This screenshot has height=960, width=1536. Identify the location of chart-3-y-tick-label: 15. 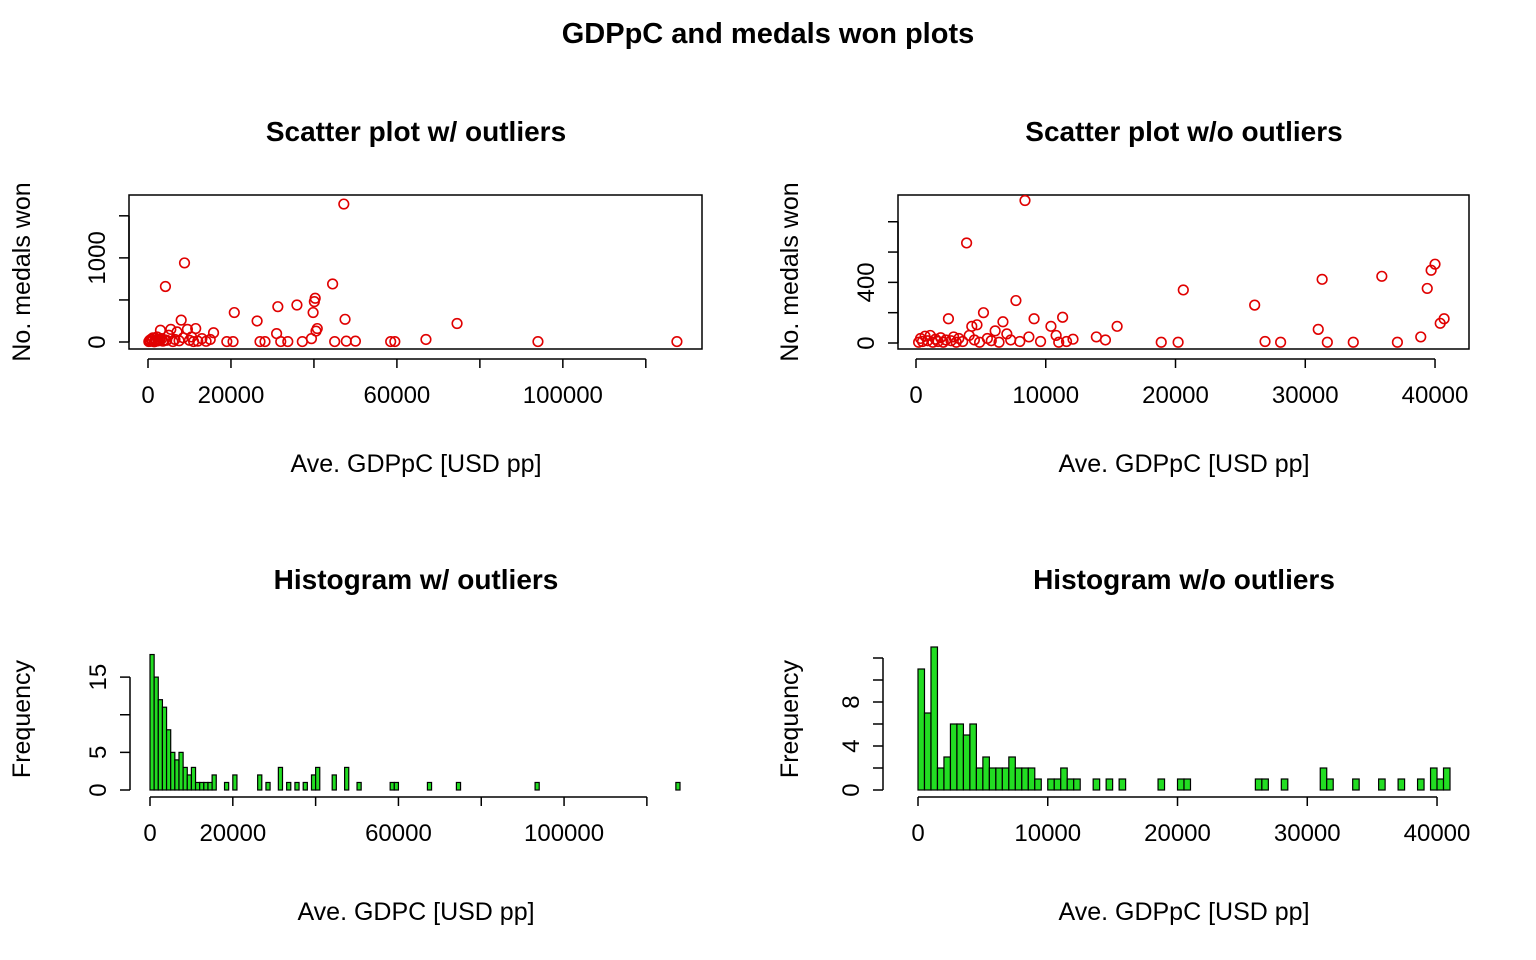
(98, 677).